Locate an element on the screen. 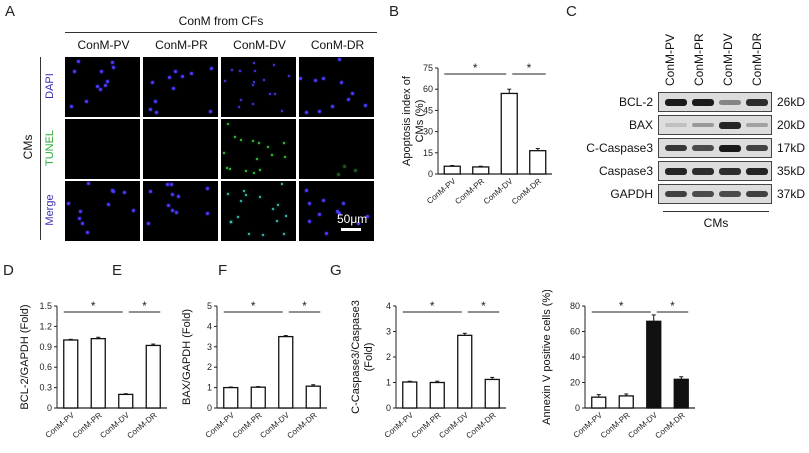 The image size is (809, 453). svg-text: ConM-PV is located at coordinates (441, 191).